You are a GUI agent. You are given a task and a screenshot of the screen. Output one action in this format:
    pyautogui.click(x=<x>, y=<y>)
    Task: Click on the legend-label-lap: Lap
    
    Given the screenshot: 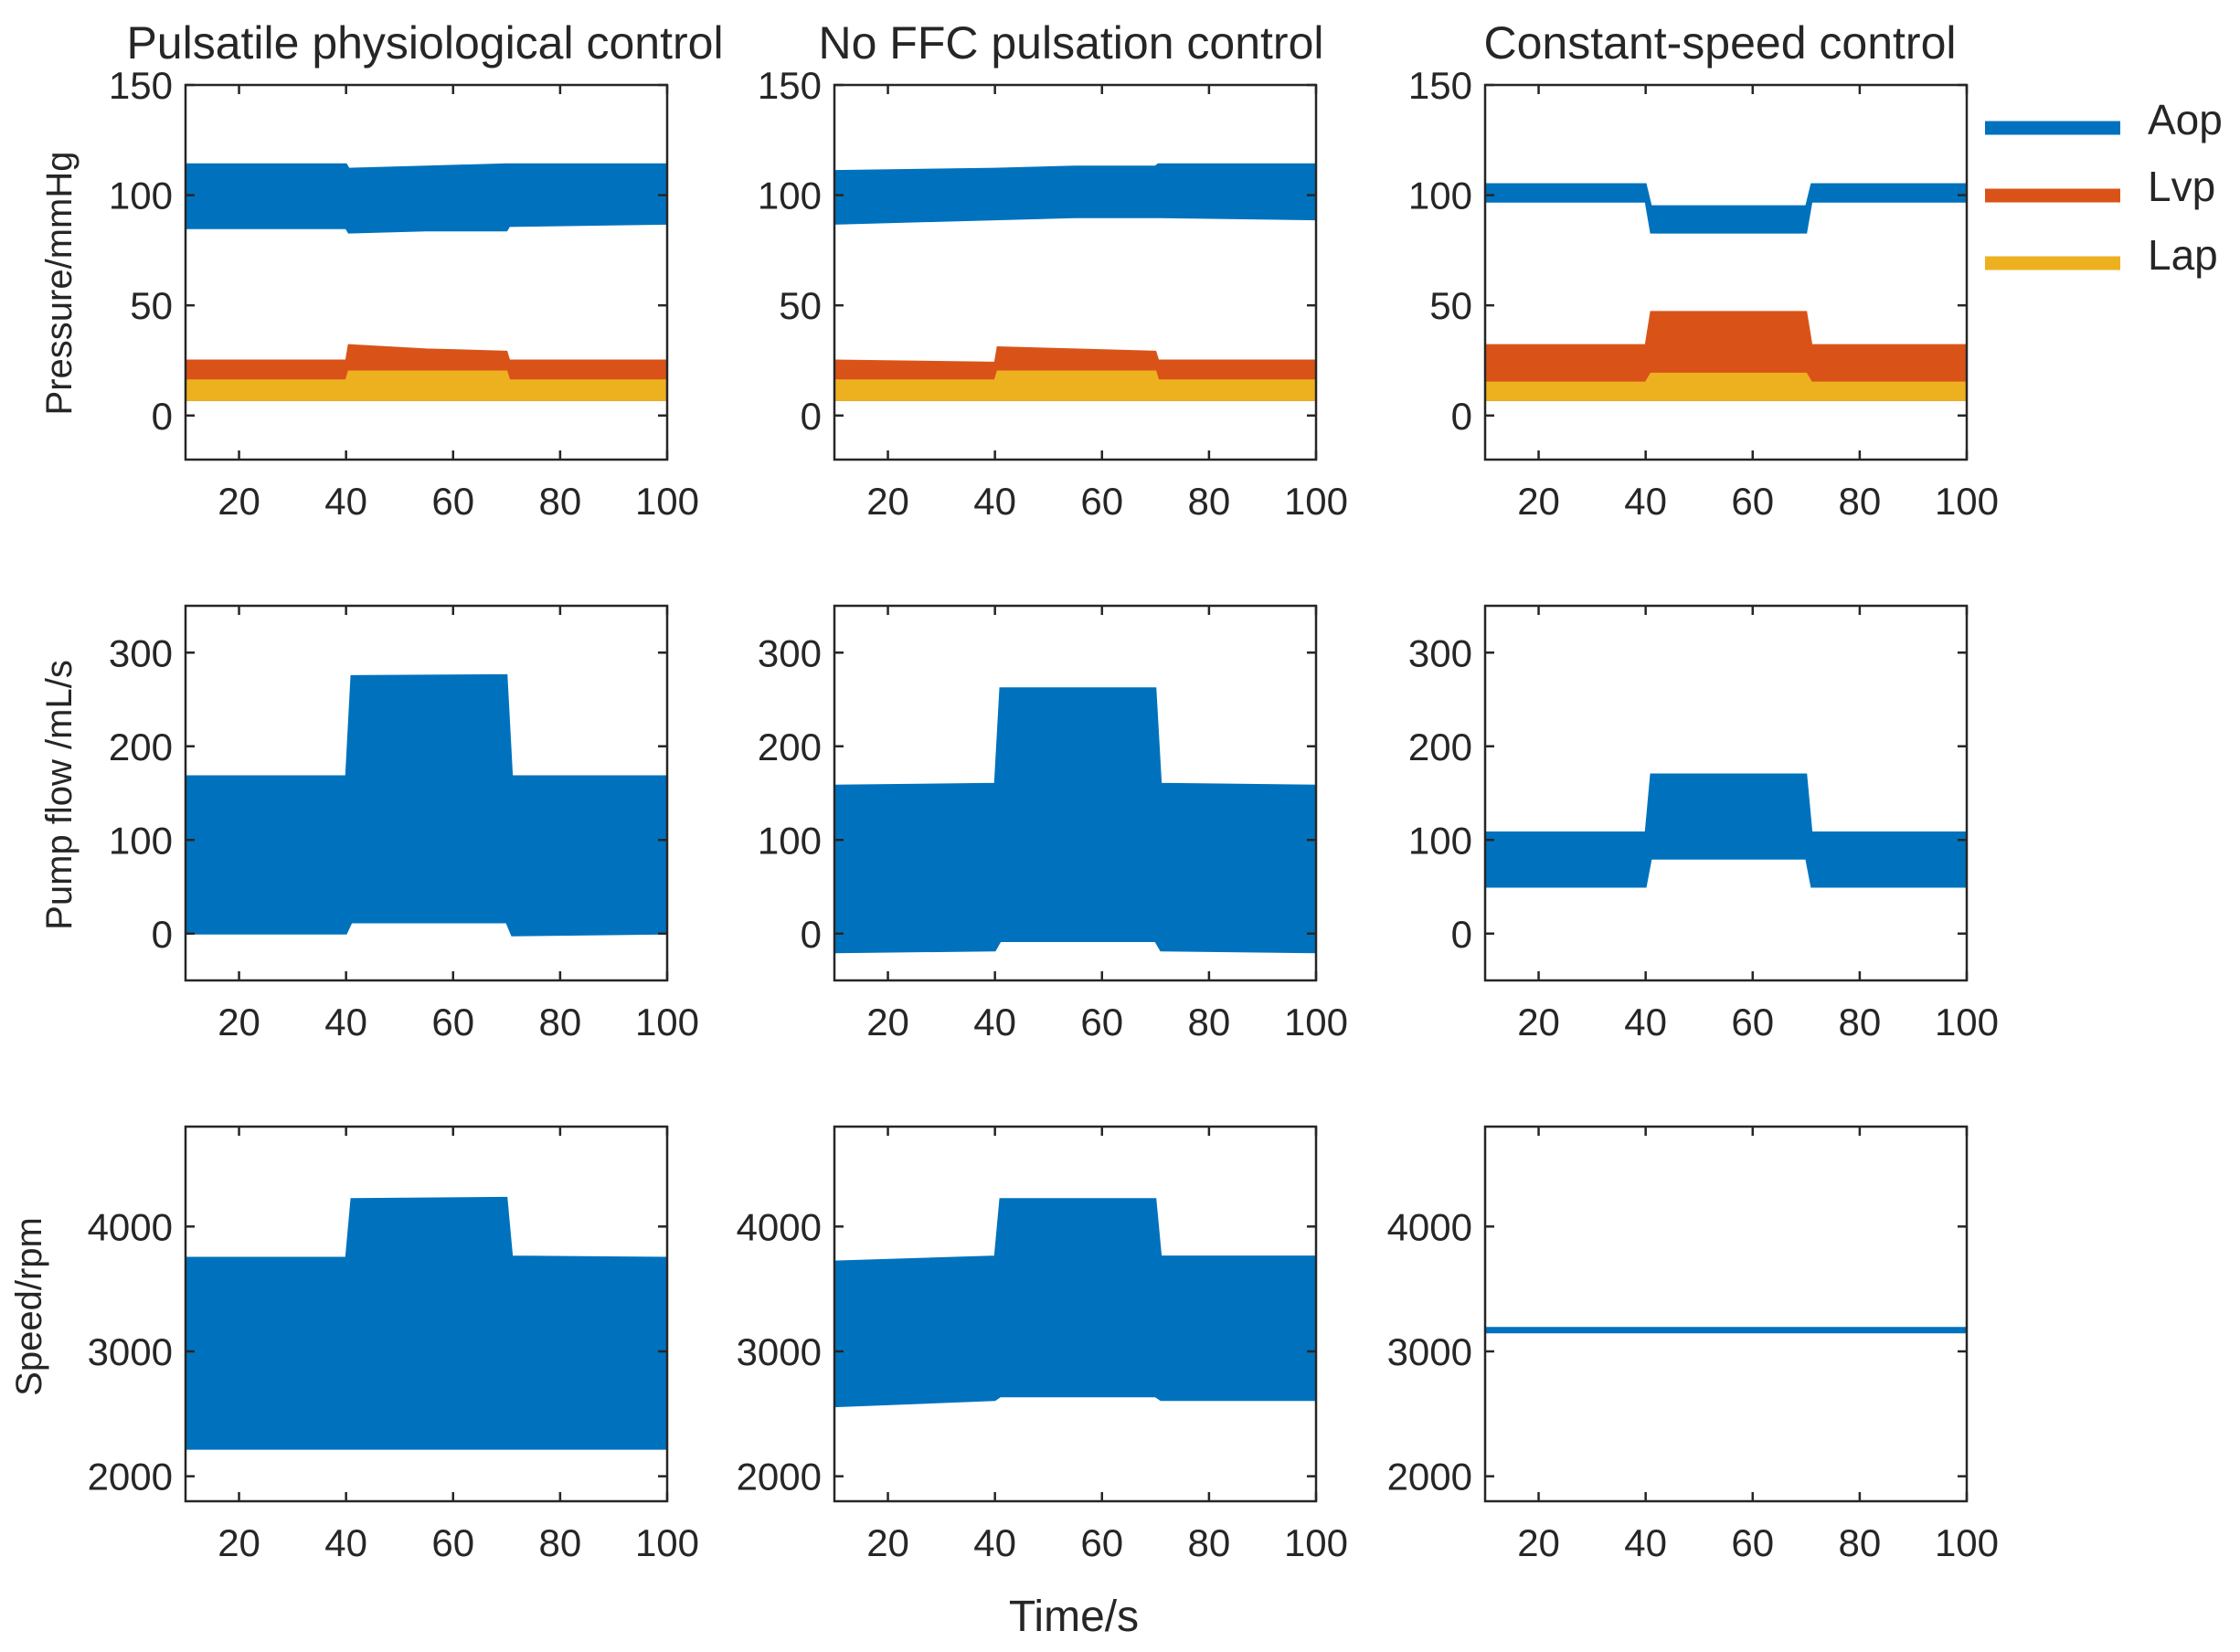 What is the action you would take?
    pyautogui.click(x=2183, y=255)
    